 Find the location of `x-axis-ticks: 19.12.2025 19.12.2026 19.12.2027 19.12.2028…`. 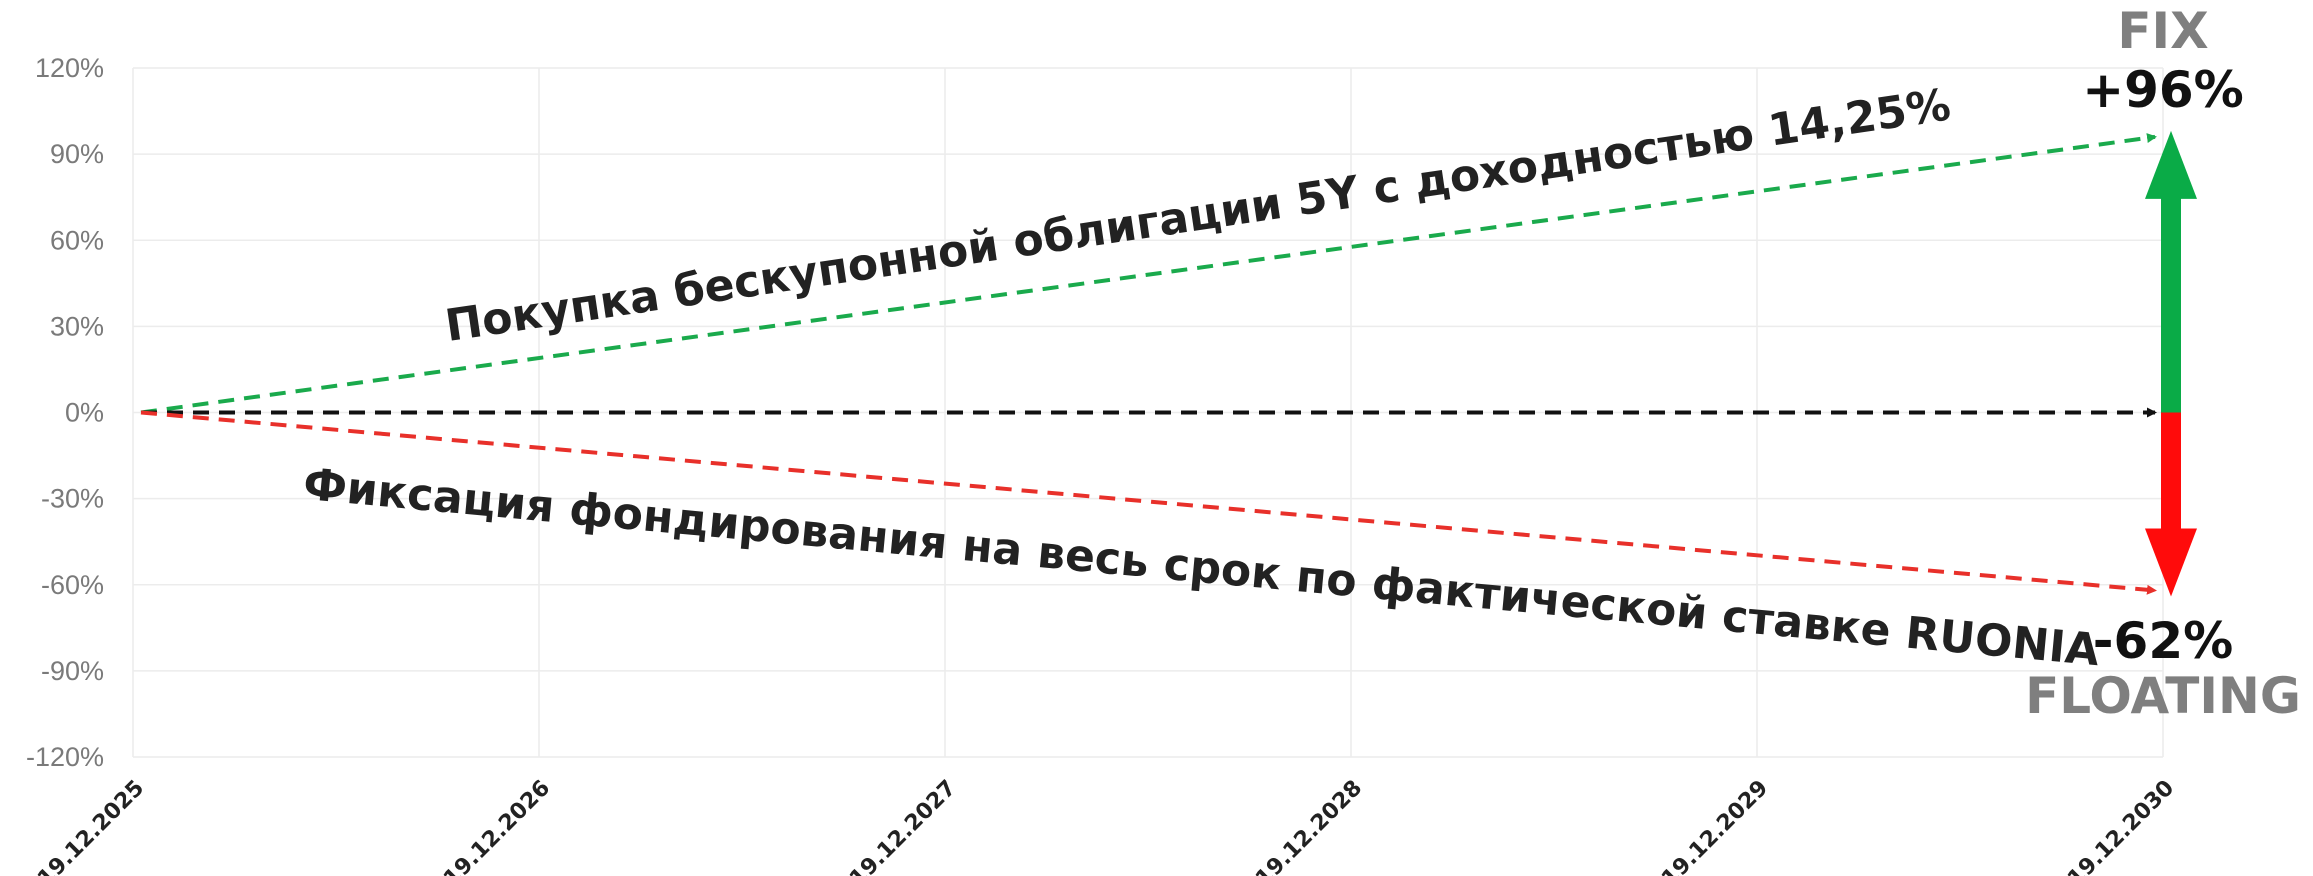

x-axis-ticks: 19.12.2025 19.12.2026 19.12.2027 19.12.2028… is located at coordinates (1106, 826).